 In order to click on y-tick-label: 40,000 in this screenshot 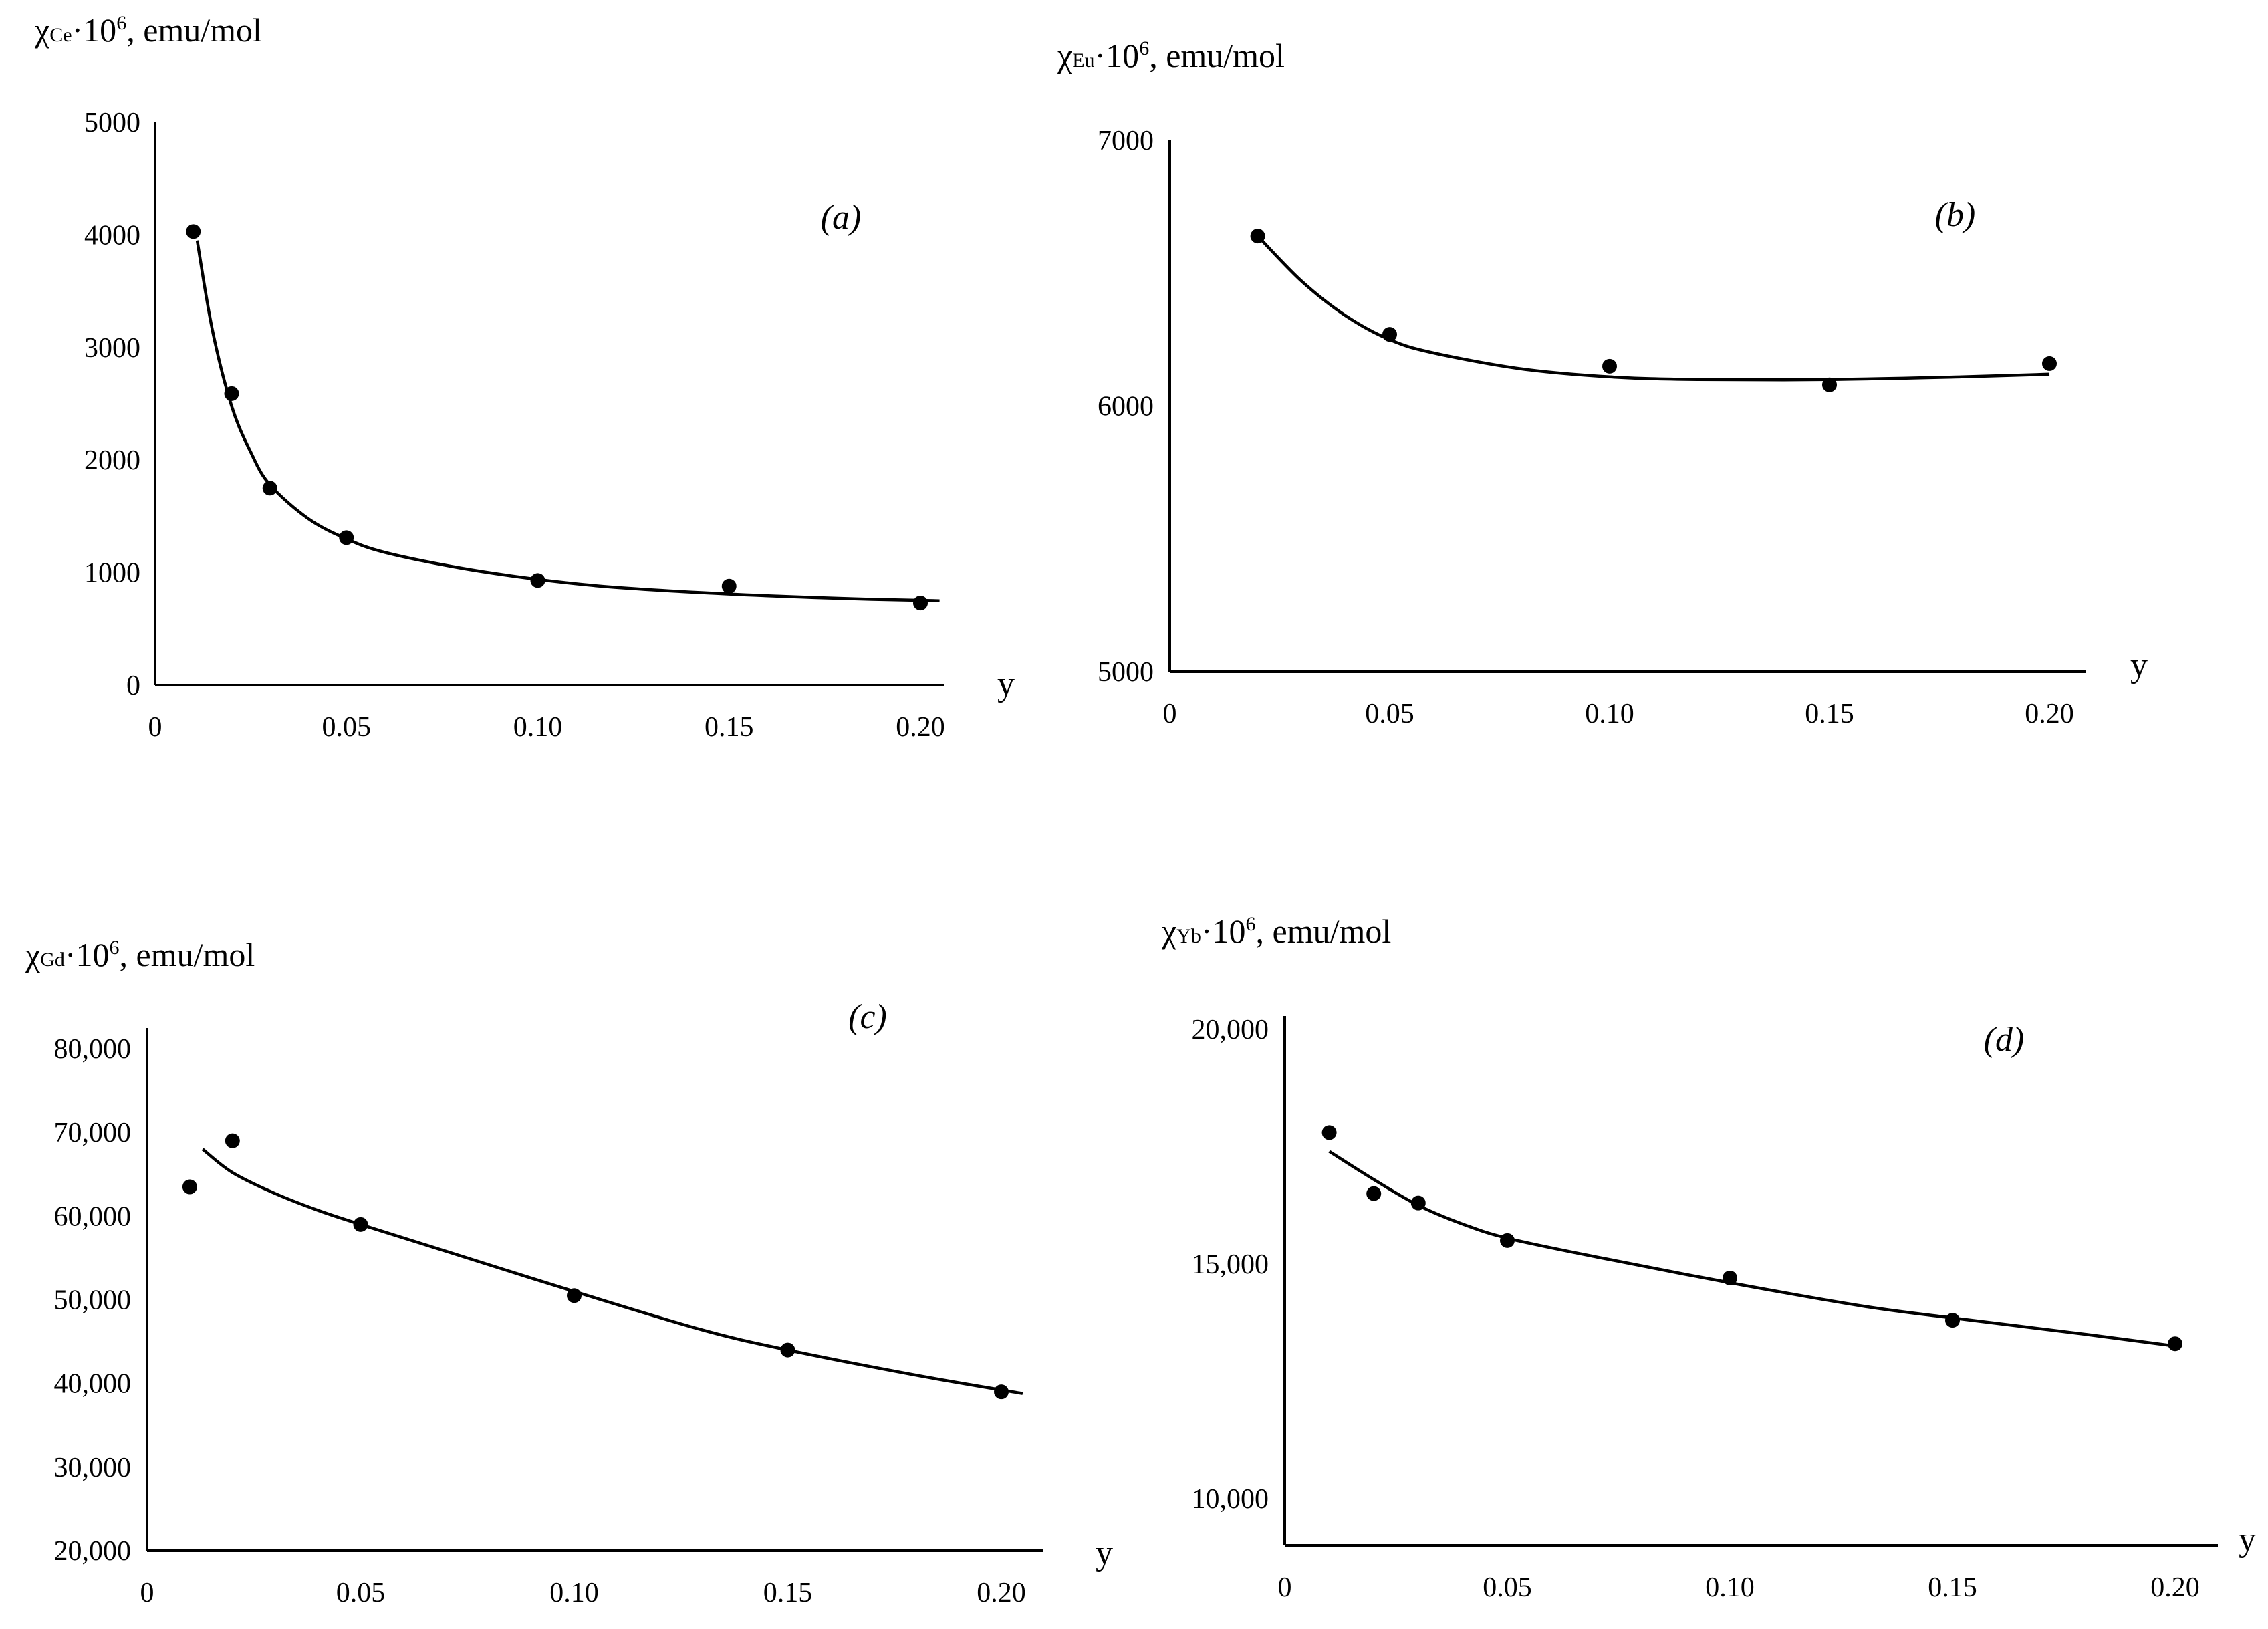, I will do `click(93, 1384)`.